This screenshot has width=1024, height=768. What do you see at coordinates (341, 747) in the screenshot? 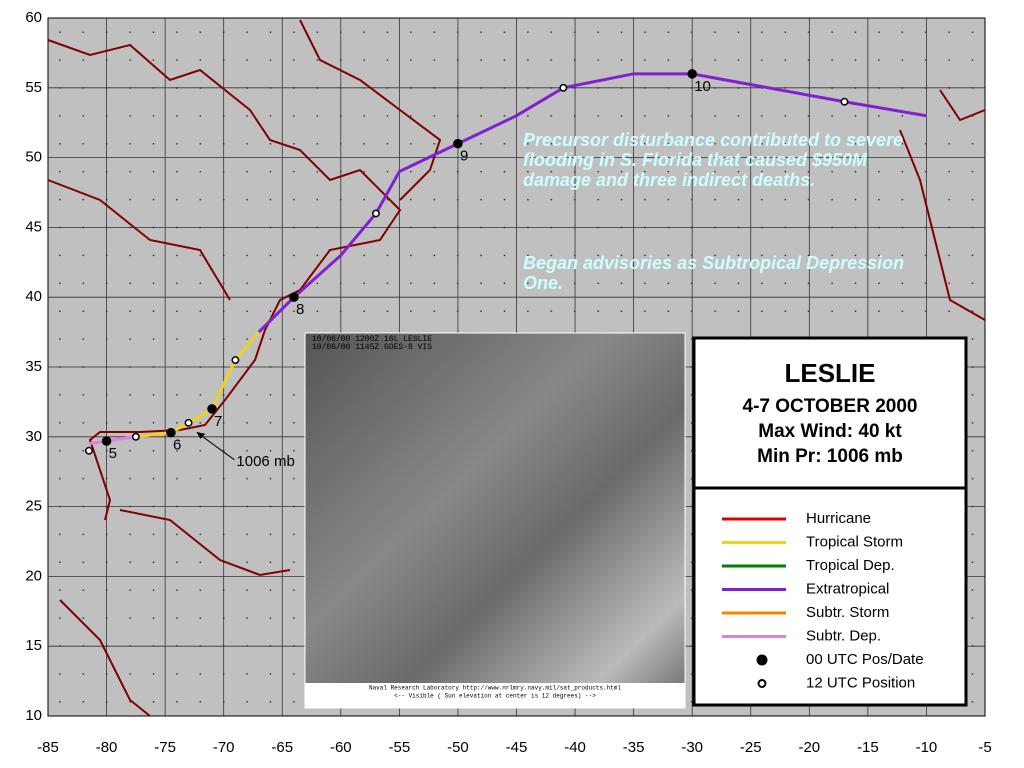
I see `x-tick-label: -60` at bounding box center [341, 747].